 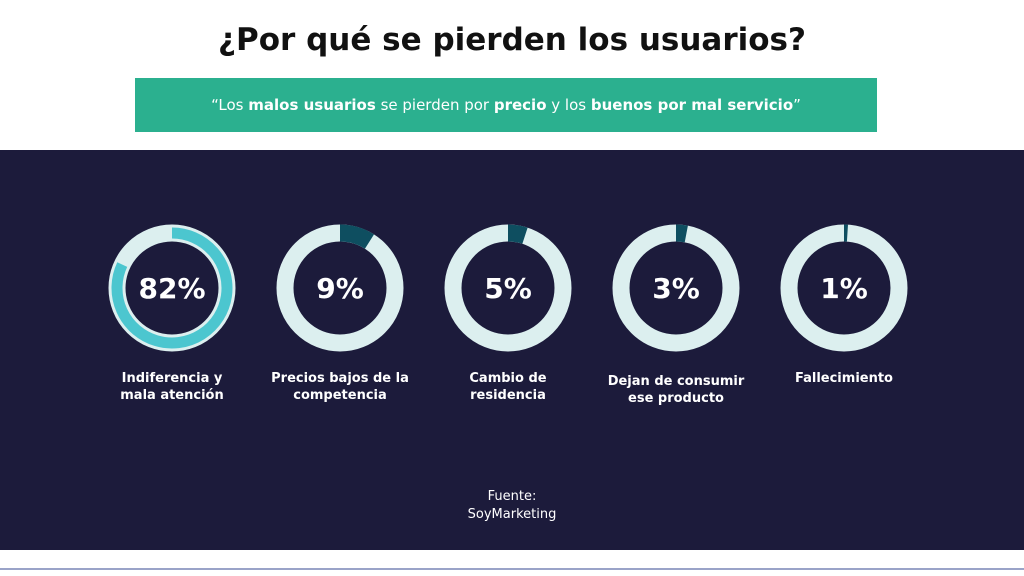 What do you see at coordinates (844, 288) in the screenshot?
I see `value-label: 1%` at bounding box center [844, 288].